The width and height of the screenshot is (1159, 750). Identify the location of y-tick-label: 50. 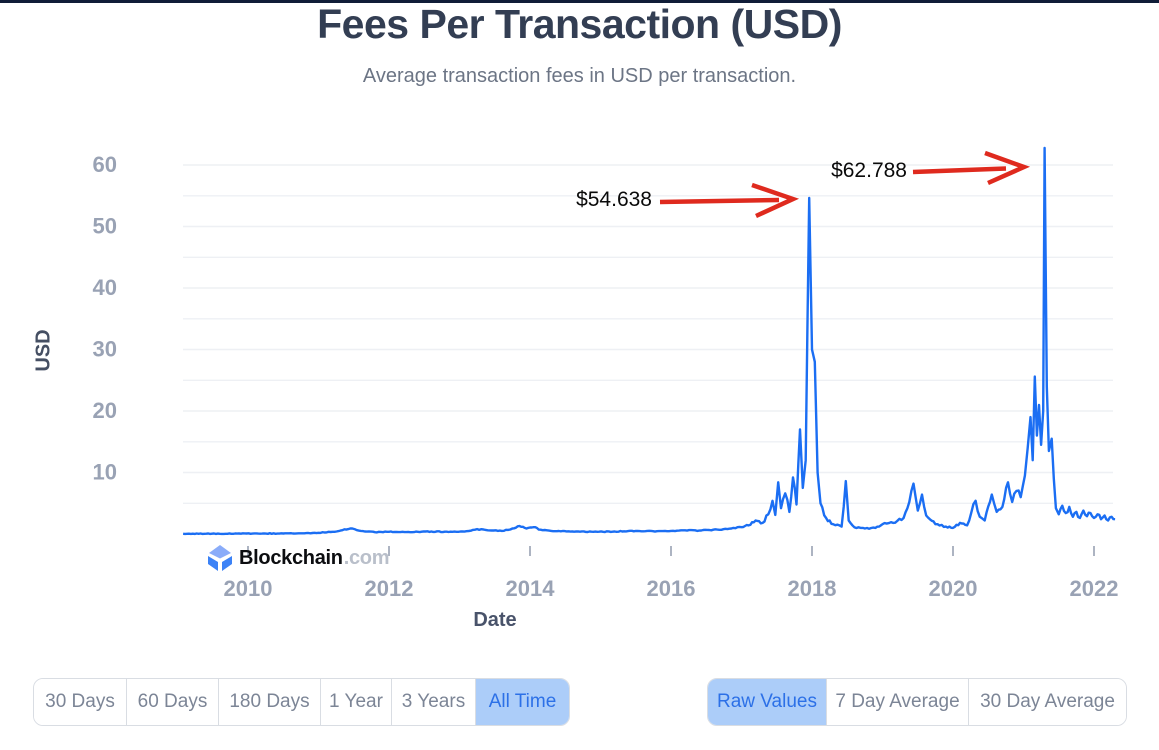
(105, 226).